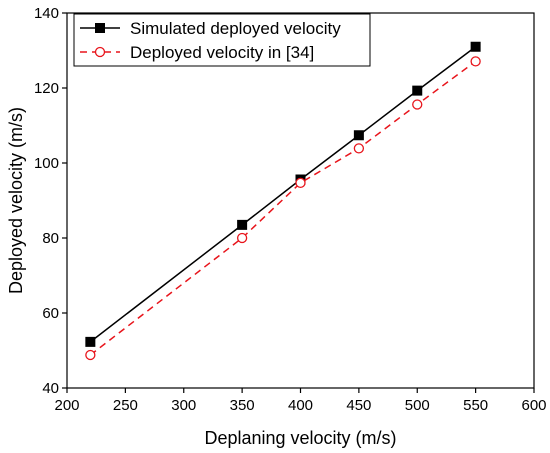 The image size is (550, 453). What do you see at coordinates (46, 13) in the screenshot?
I see `y-tick-label: 140` at bounding box center [46, 13].